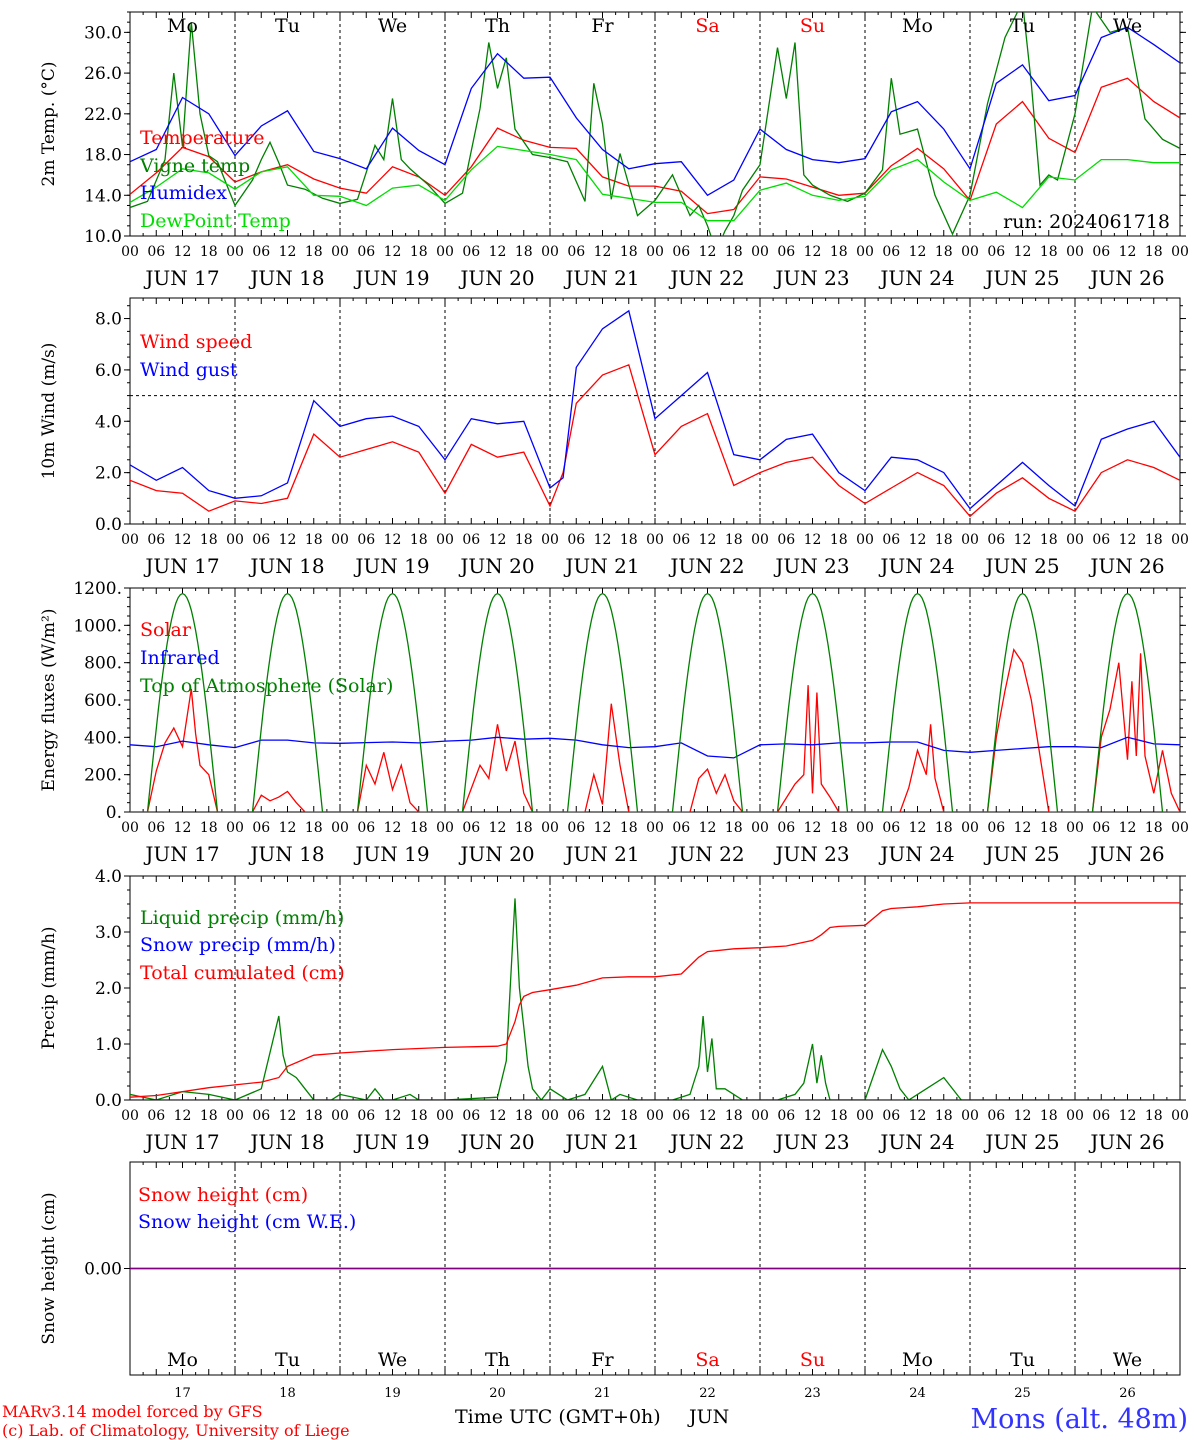 The height and width of the screenshot is (1440, 1194). I want to click on weekday-label: Fr, so click(602, 1360).